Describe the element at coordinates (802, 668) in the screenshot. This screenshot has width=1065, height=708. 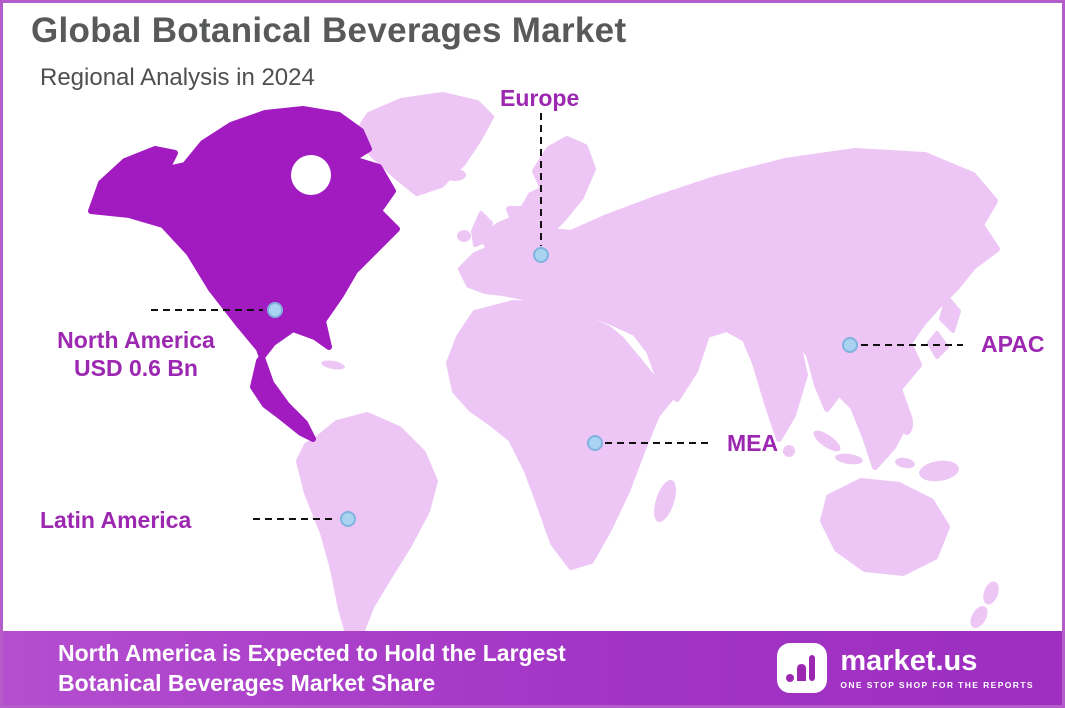
I see `marketus-logo-icon` at that location.